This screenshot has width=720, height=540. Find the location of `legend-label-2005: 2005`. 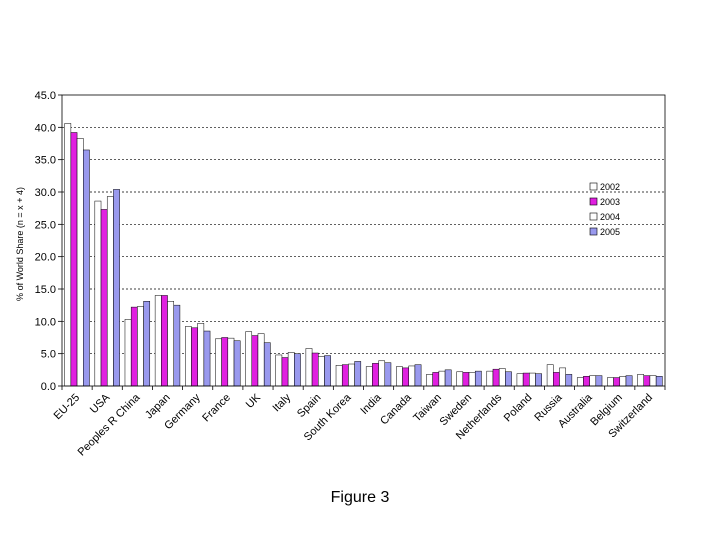

legend-label-2005: 2005 is located at coordinates (610, 232).